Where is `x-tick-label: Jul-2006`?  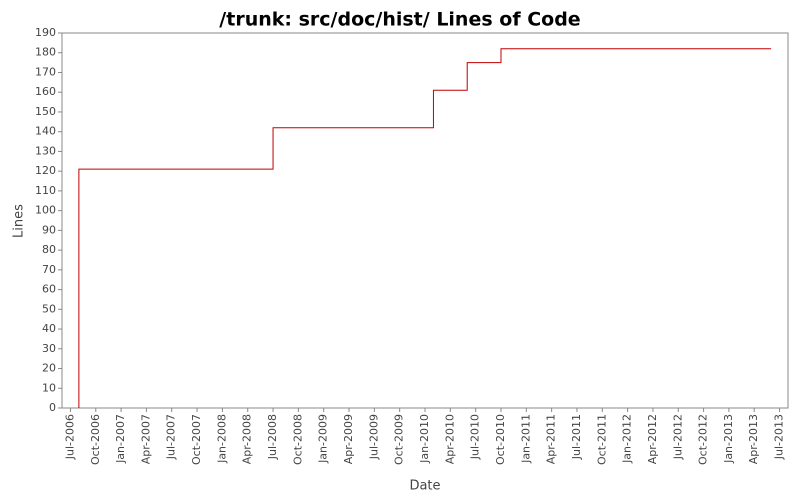 x-tick-label: Jul-2006 is located at coordinates (69, 437).